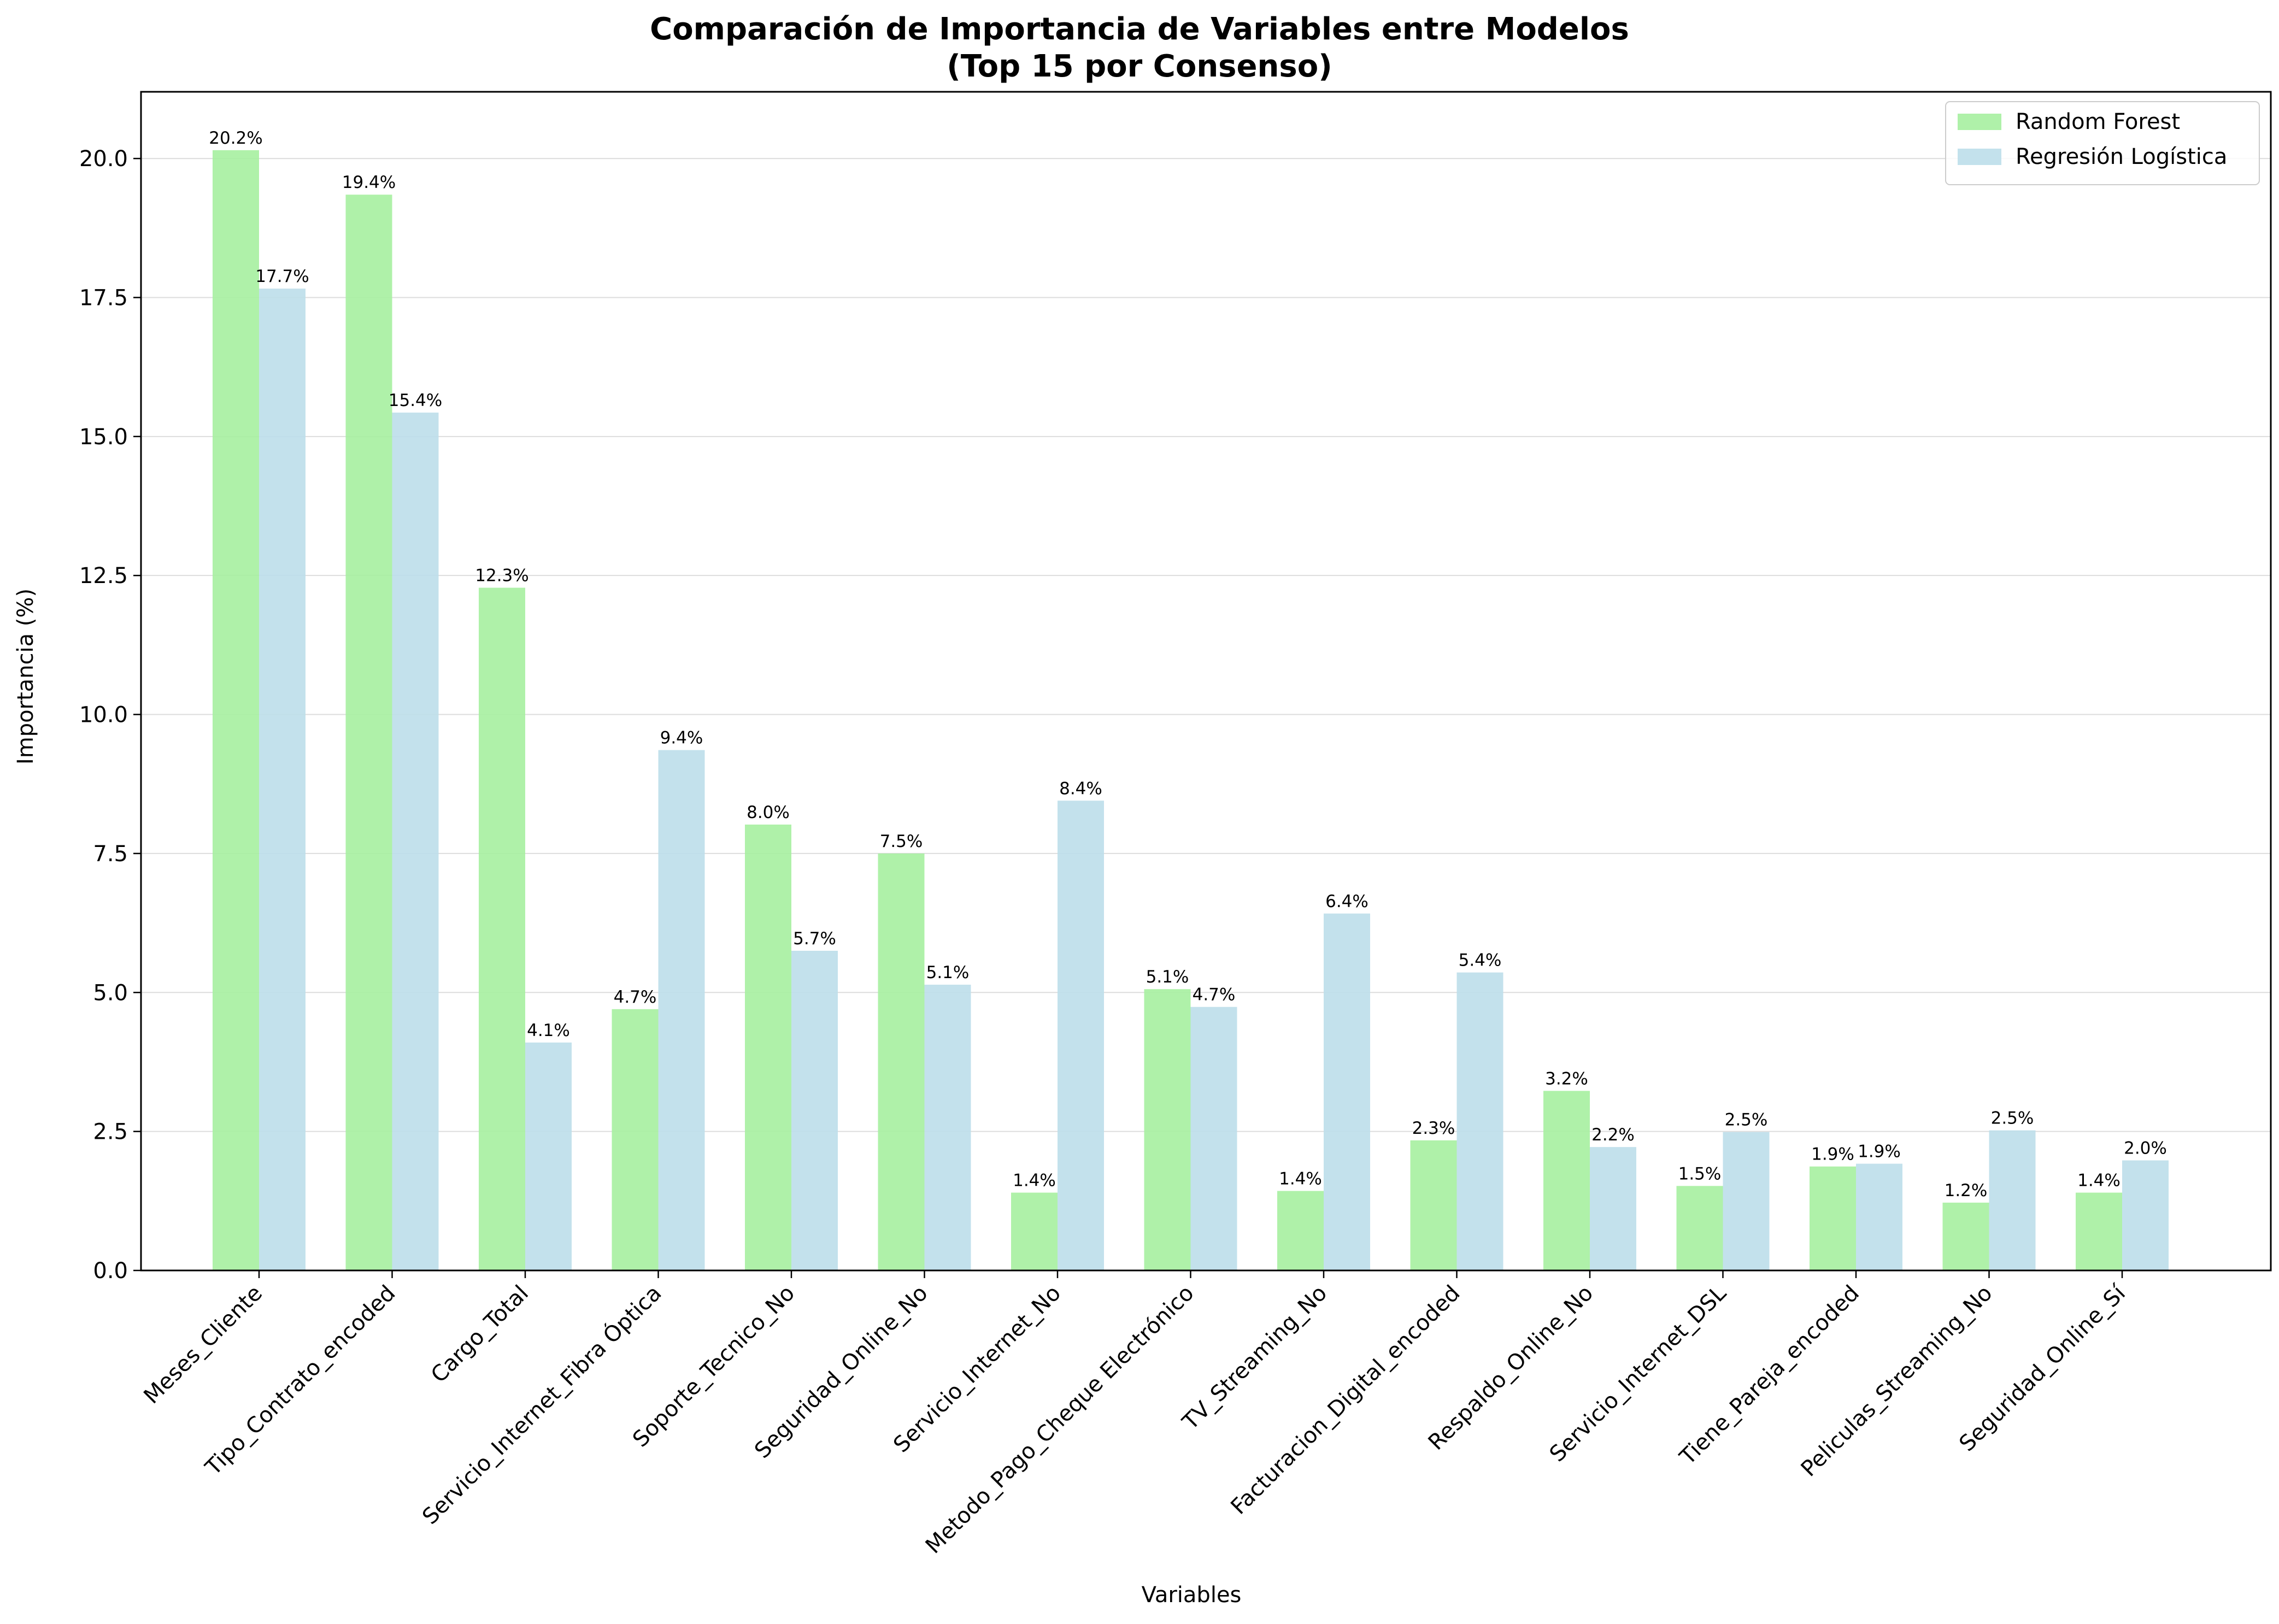 The height and width of the screenshot is (1624, 2279). What do you see at coordinates (548, 1030) in the screenshot?
I see `data-label: 4.1%` at bounding box center [548, 1030].